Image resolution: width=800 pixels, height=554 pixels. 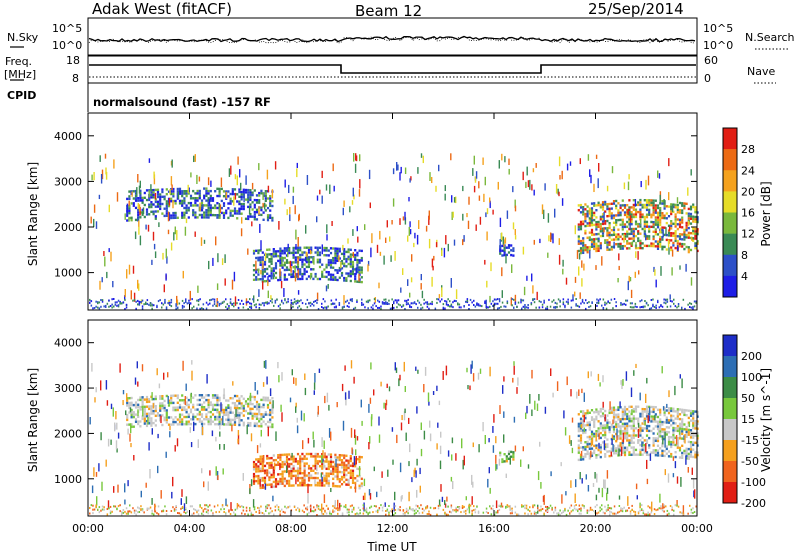 What do you see at coordinates (392, 39) in the screenshot?
I see `noise-sky-trace` at bounding box center [392, 39].